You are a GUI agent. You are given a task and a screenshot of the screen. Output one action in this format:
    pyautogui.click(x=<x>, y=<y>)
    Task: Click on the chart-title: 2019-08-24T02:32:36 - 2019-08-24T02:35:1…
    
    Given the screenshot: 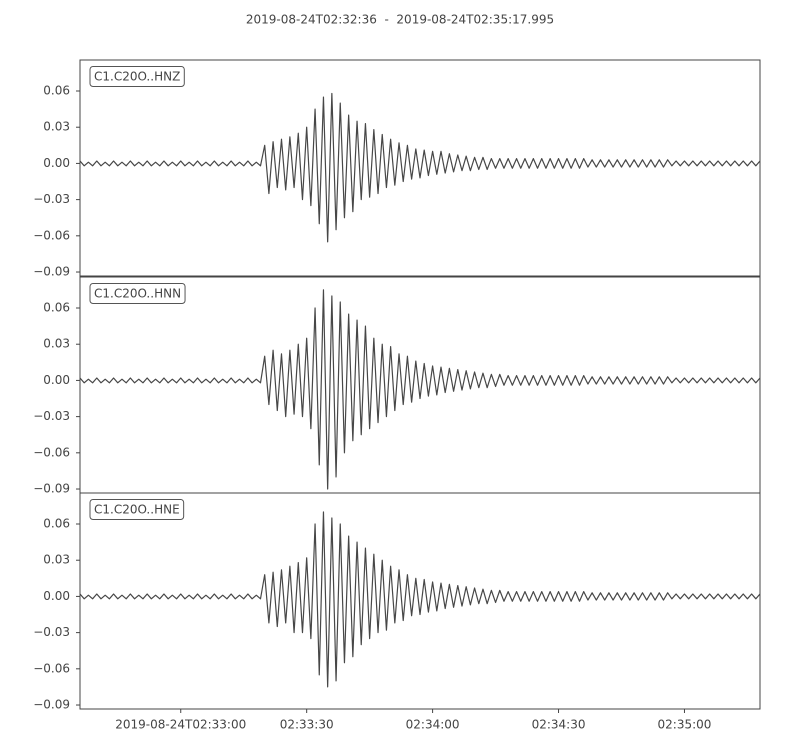 What is the action you would take?
    pyautogui.click(x=400, y=20)
    